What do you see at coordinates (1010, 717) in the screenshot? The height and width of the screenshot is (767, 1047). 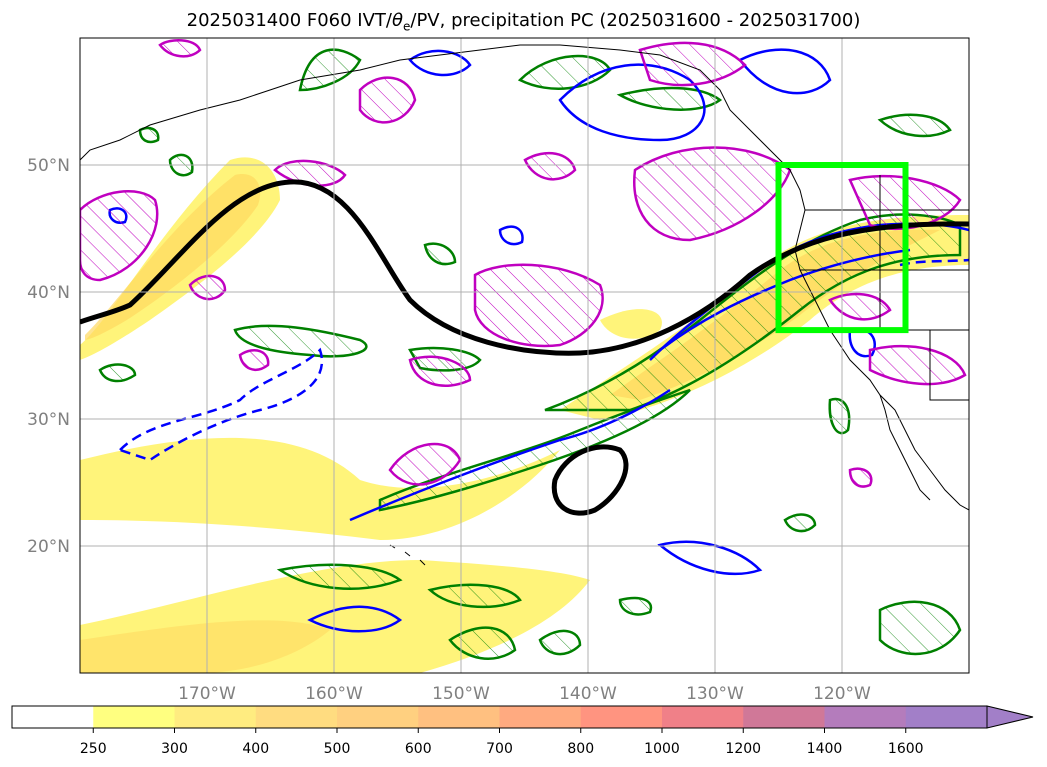 I see `colorbar-extend-arrow` at bounding box center [1010, 717].